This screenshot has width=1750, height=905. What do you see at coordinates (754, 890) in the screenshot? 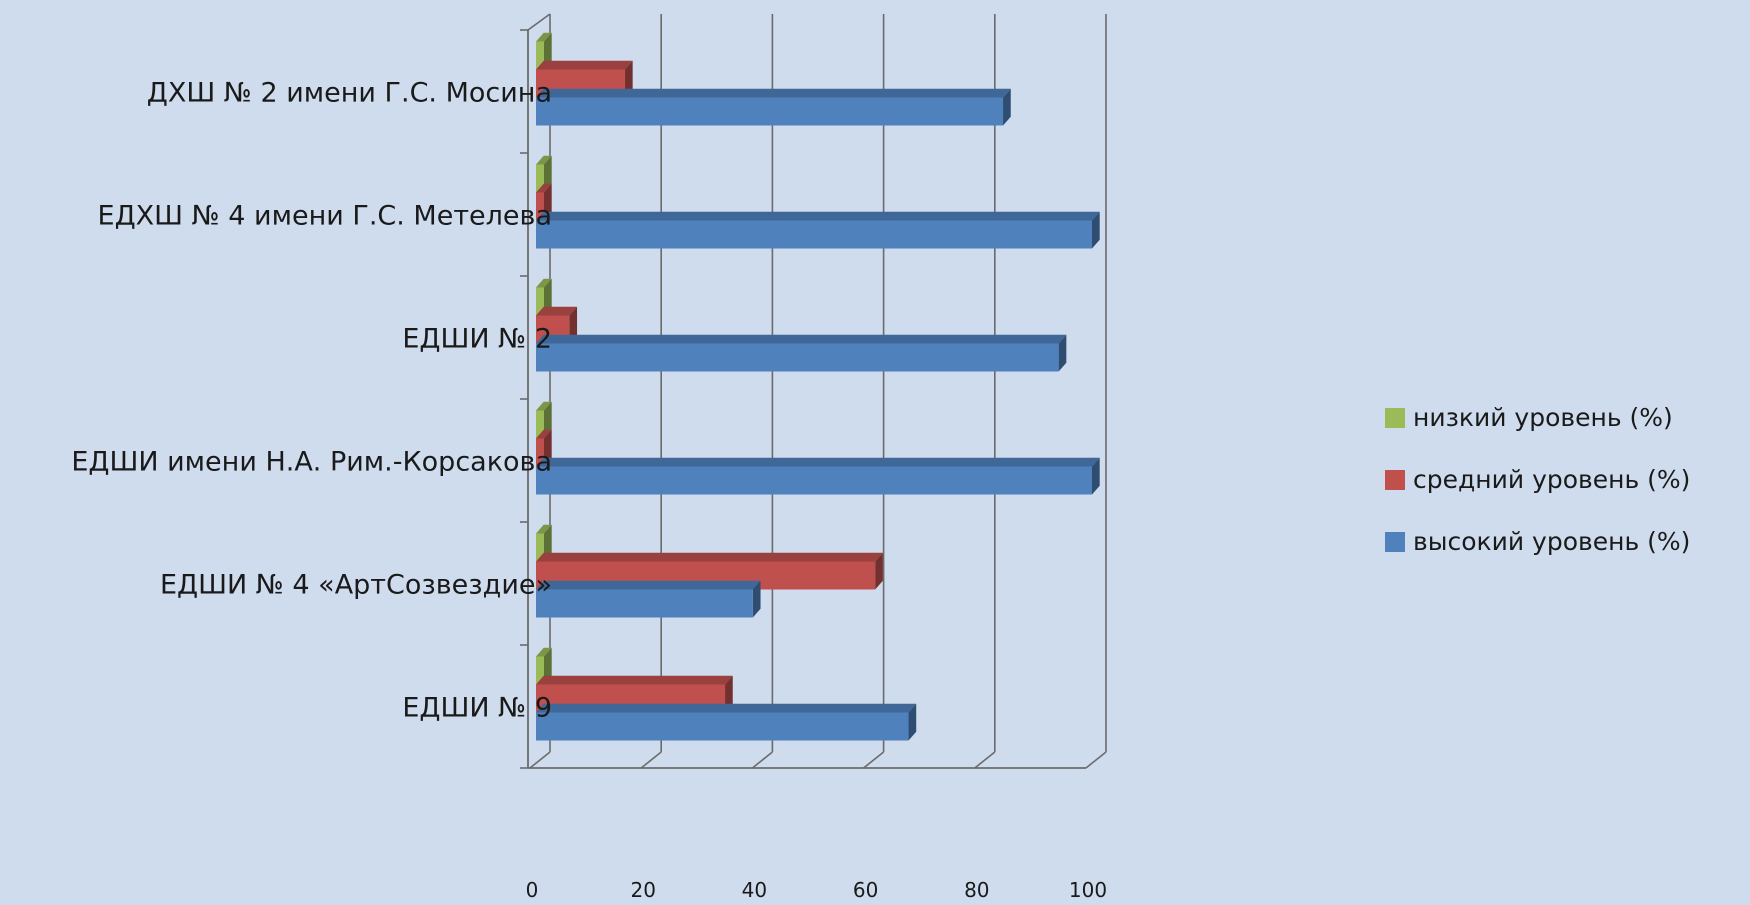
I see `x-tick-label: 40` at bounding box center [754, 890].